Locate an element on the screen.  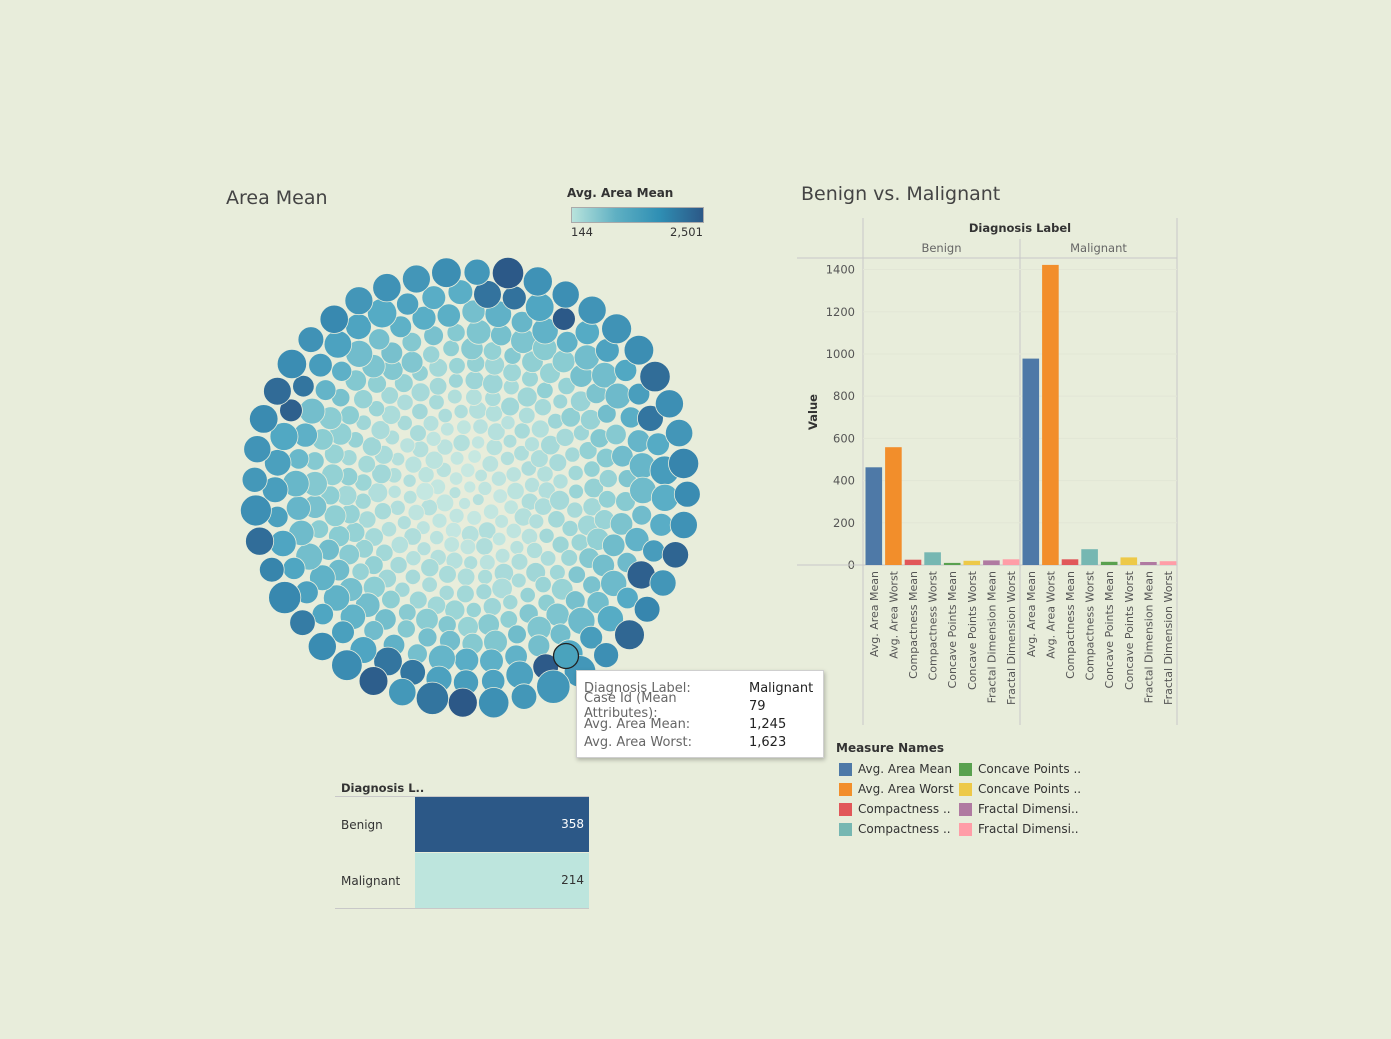
bubble-group is located at coordinates (470, 487).